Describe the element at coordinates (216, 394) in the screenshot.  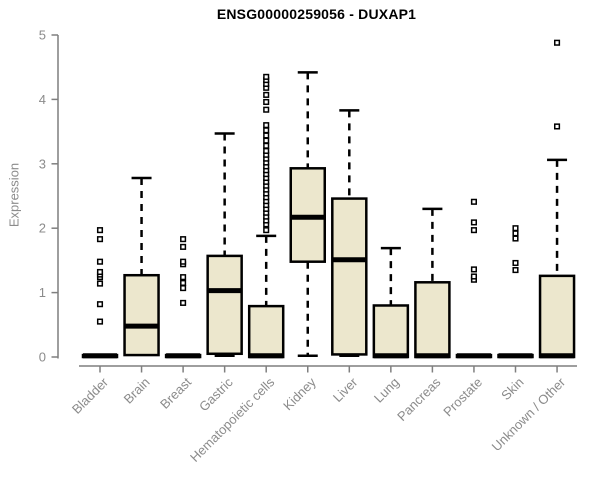
I see `x-tick-label: Gastric` at that location.